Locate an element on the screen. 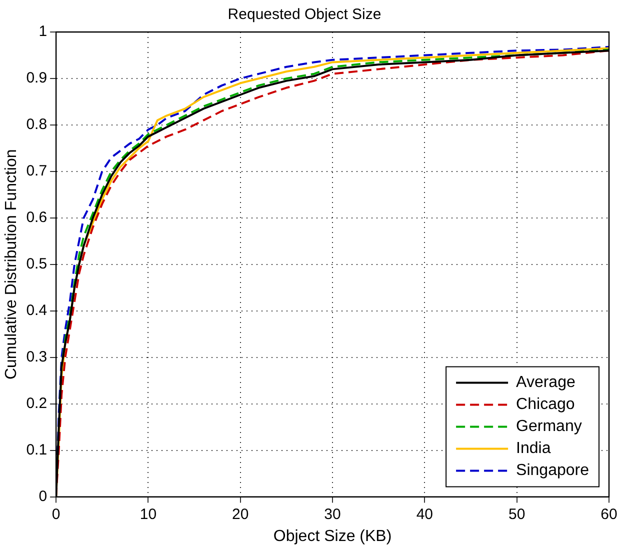  x-tick-label: 0 is located at coordinates (56, 514).